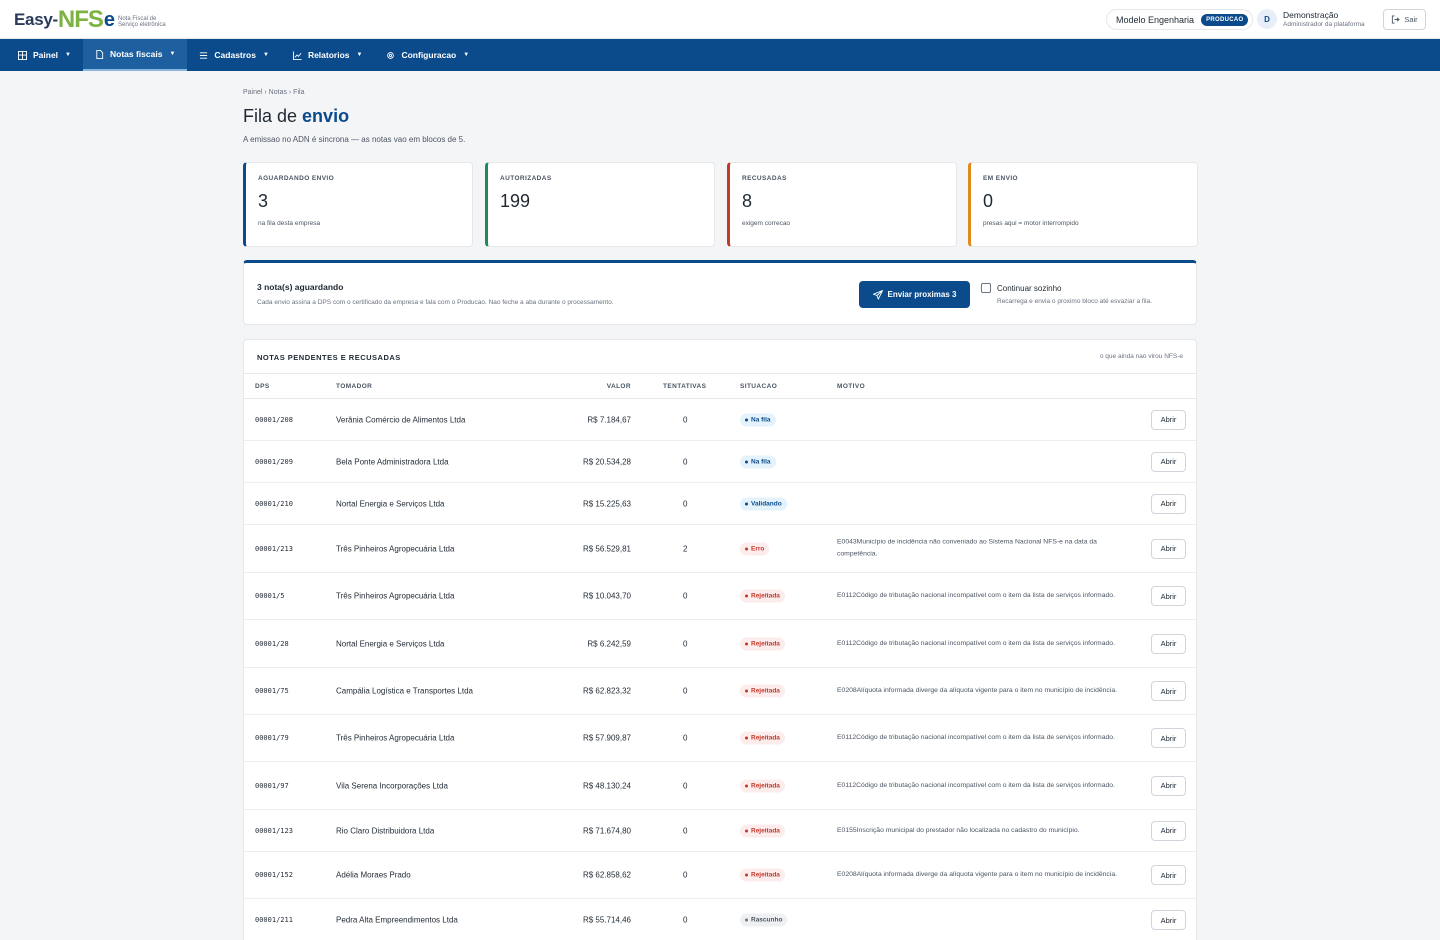 Image resolution: width=1440 pixels, height=940 pixels. What do you see at coordinates (1031, 223) in the screenshot?
I see `stat-note: presas aqui = motor interrompido` at bounding box center [1031, 223].